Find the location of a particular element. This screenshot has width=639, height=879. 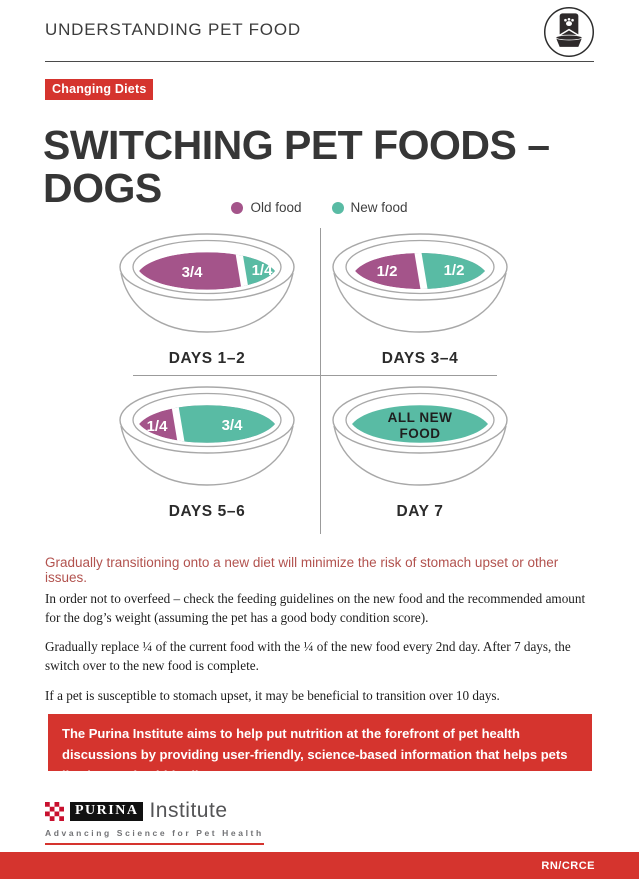

old-food-dot-icon is located at coordinates (237, 207).